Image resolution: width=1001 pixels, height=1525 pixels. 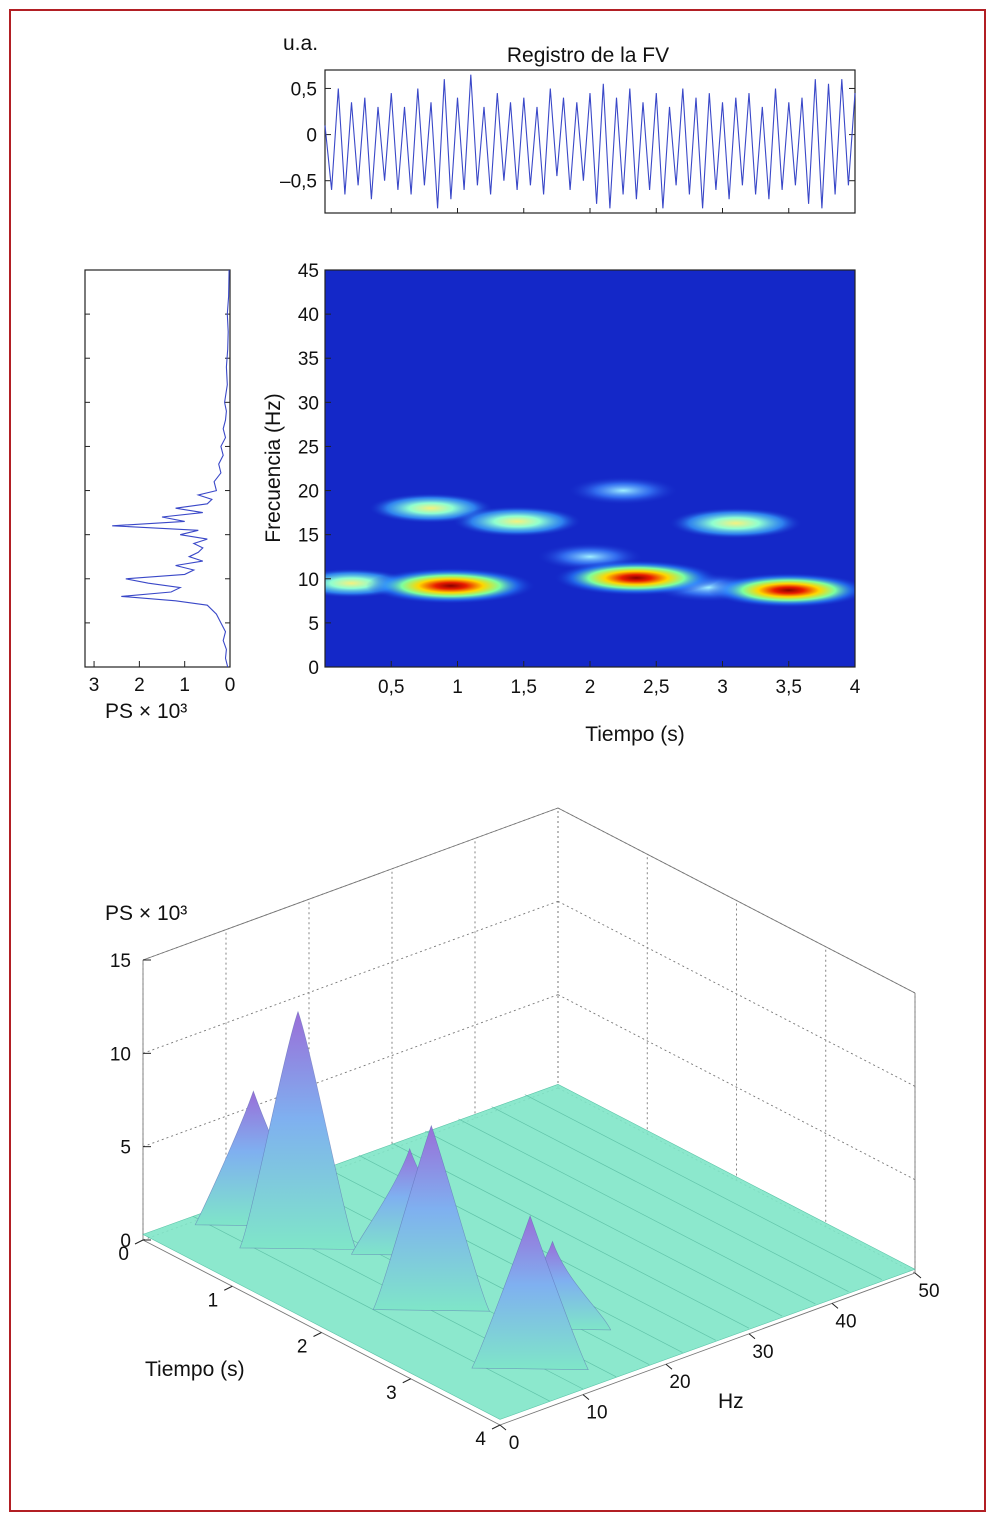 What do you see at coordinates (125, 1148) in the screenshot?
I see `surface-z-tick-label: 5` at bounding box center [125, 1148].